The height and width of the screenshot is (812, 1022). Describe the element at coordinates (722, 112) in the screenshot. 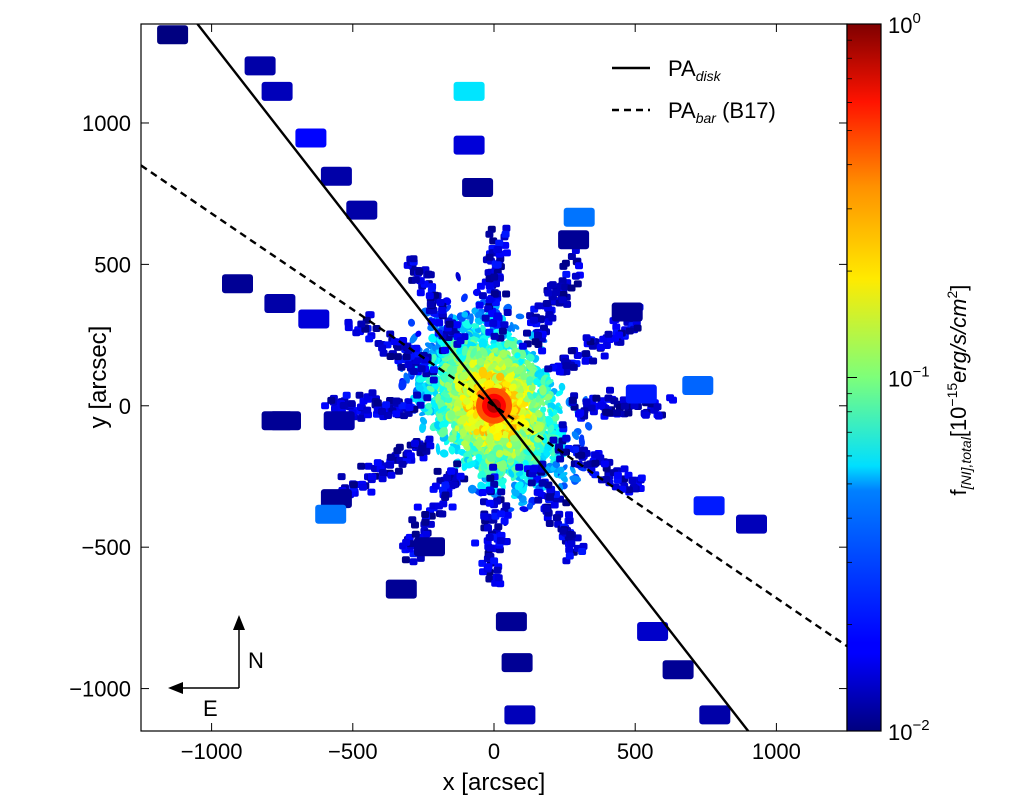

I see `legend-pa-bar: PAbar (B17)` at that location.